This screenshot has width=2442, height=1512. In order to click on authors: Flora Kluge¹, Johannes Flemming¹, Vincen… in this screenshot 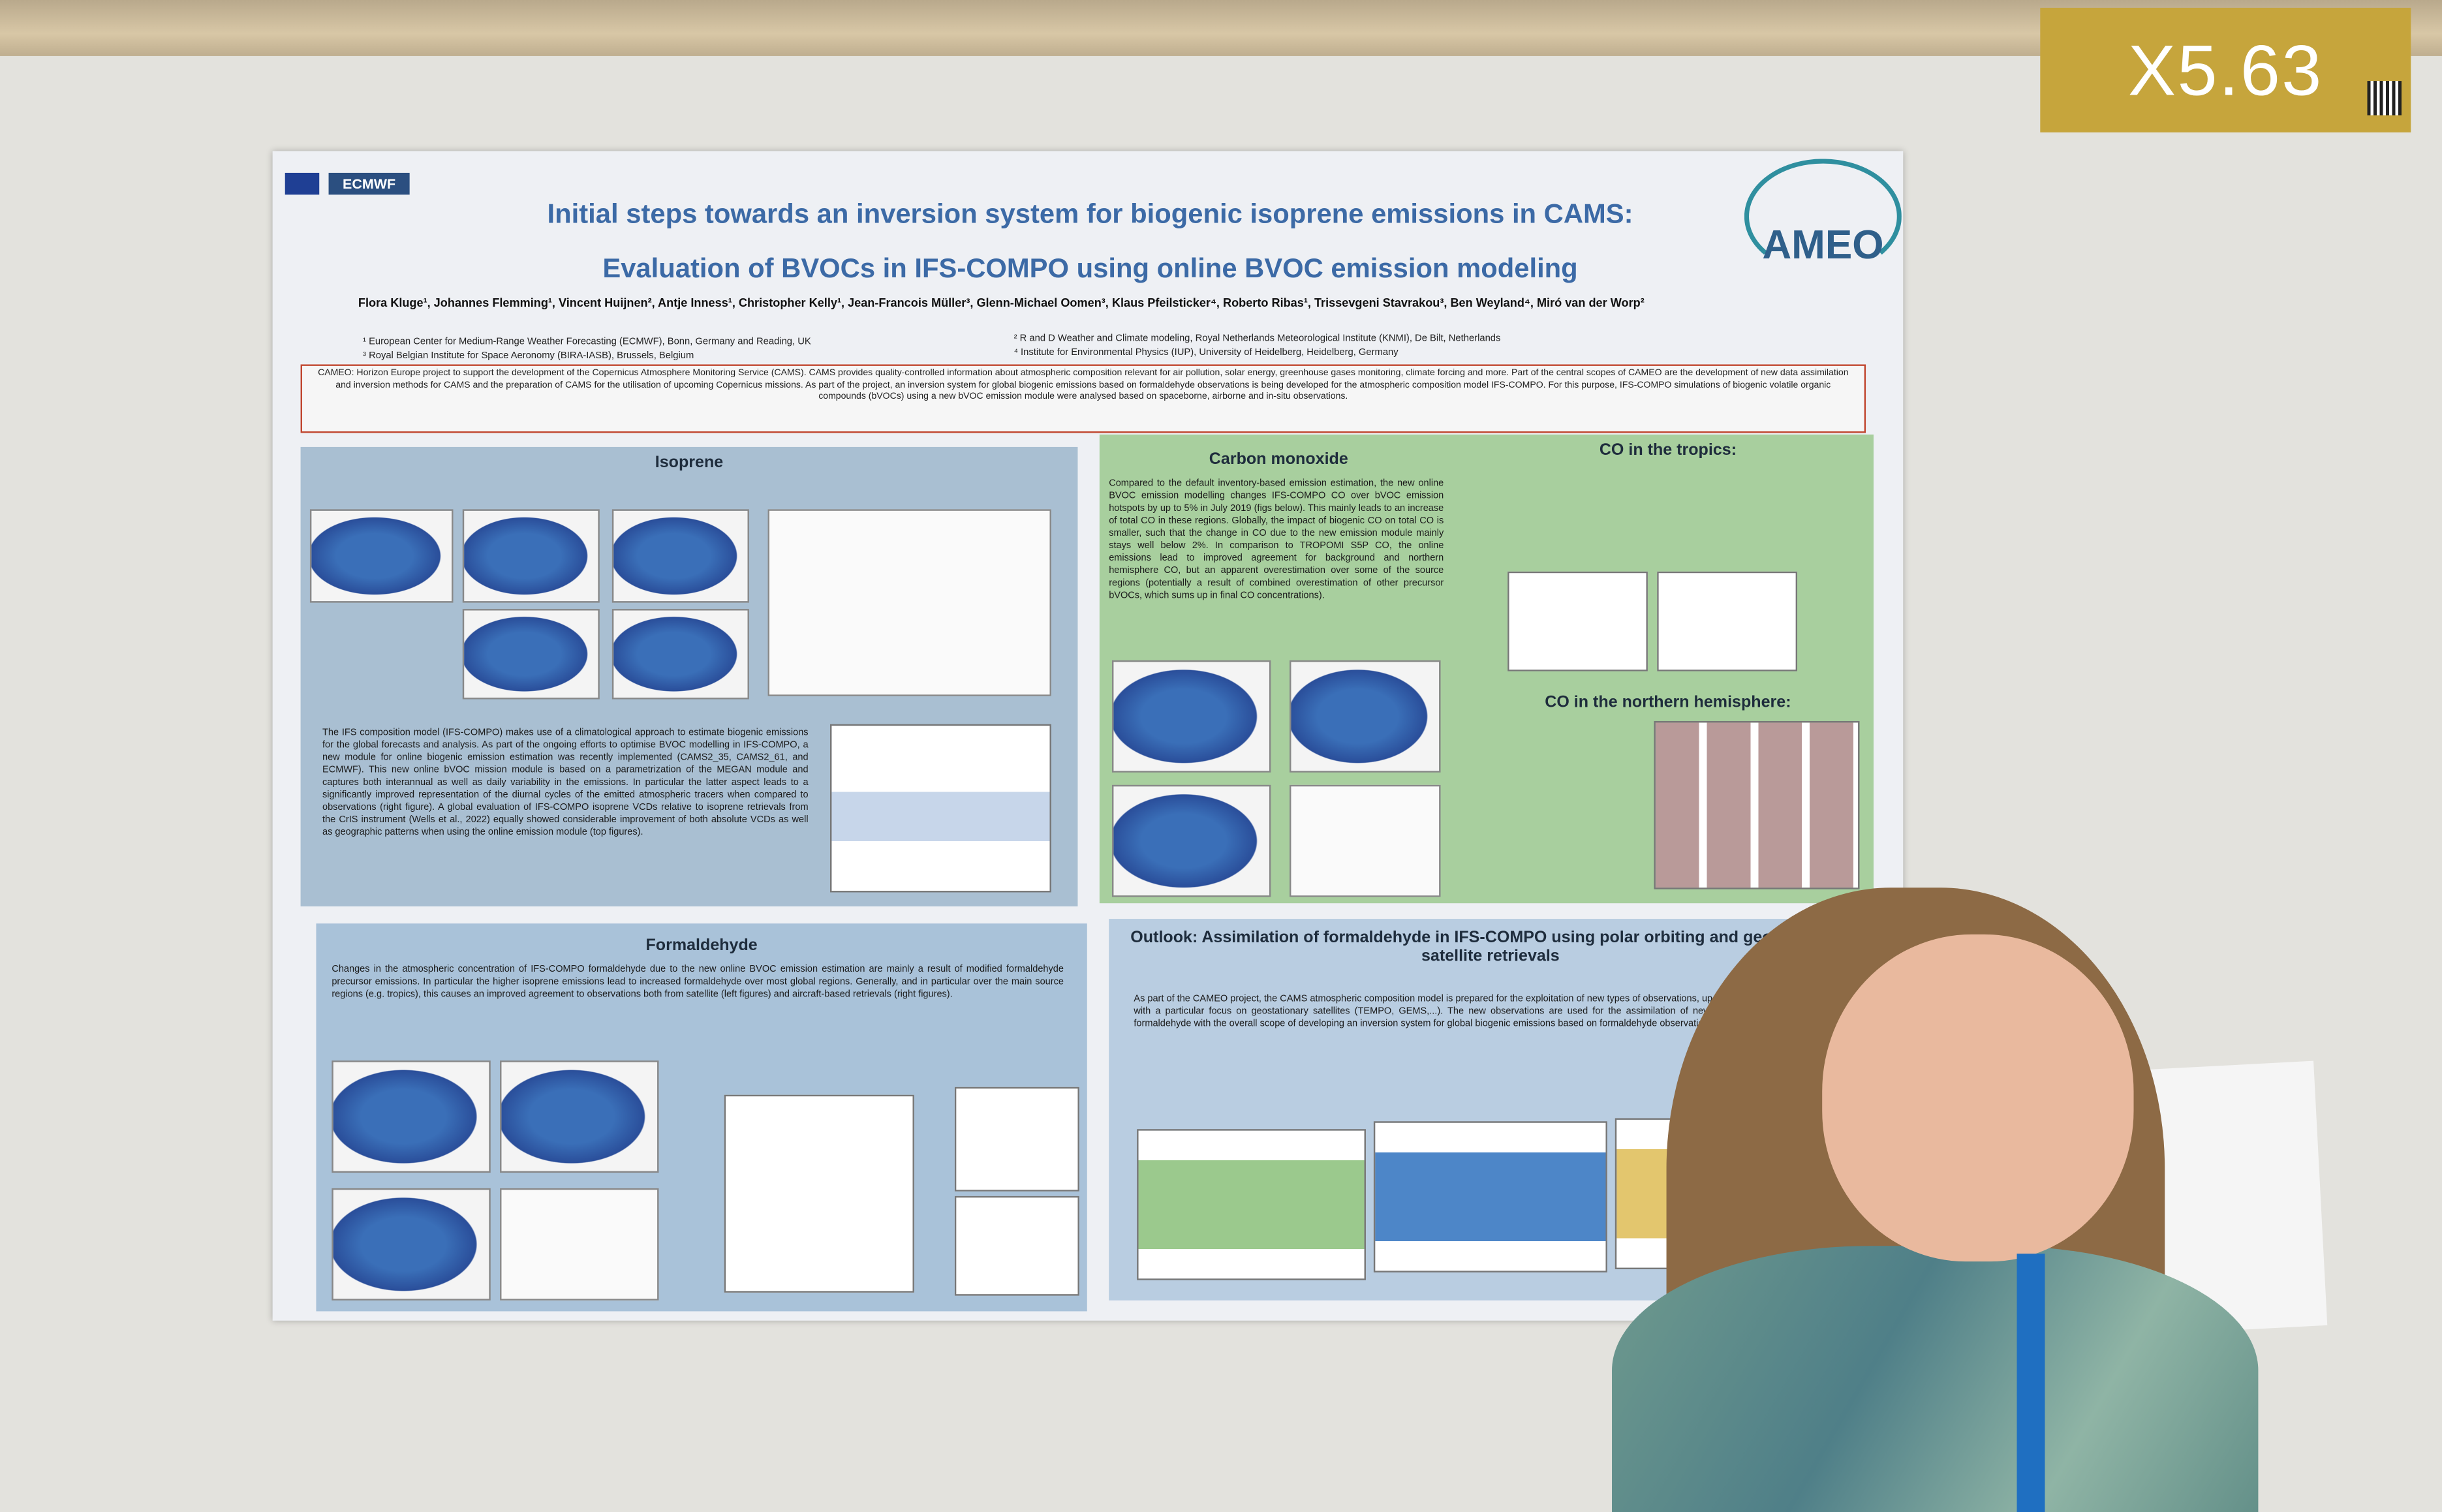, I will do `click(1001, 303)`.